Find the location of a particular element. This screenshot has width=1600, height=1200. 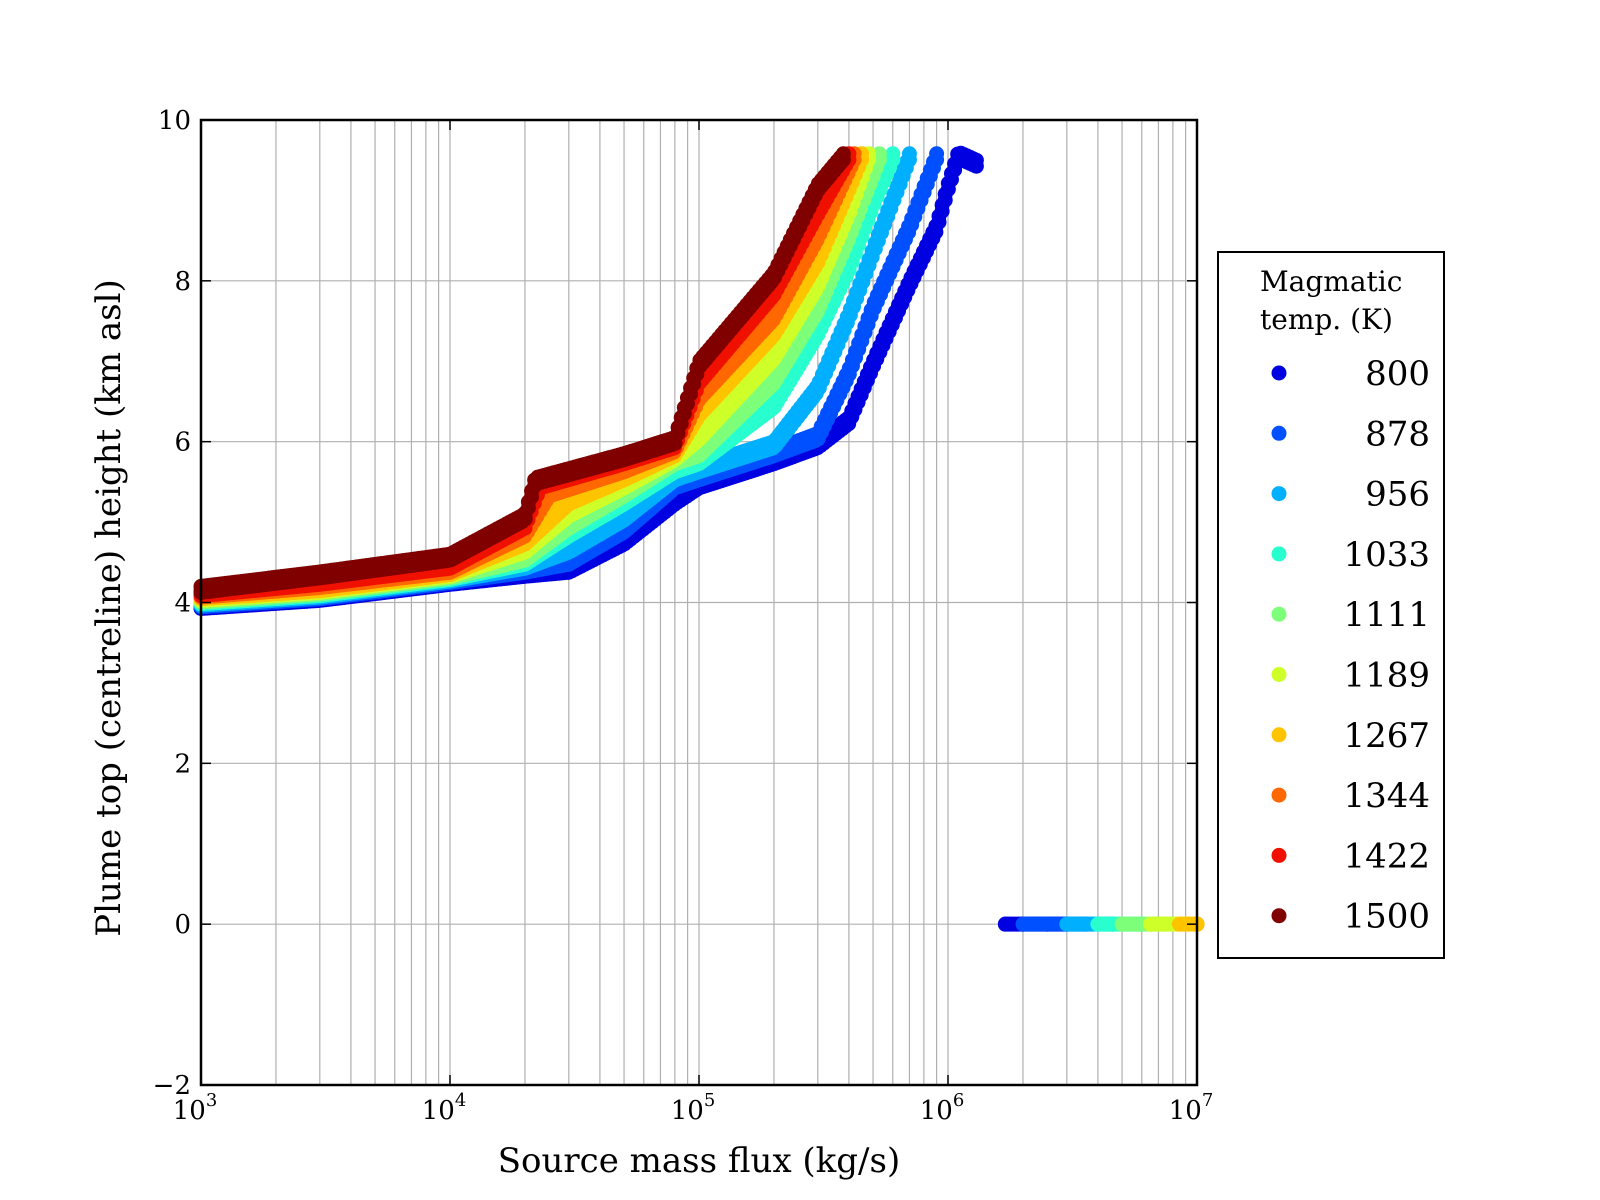

x-tick-exponent: 6 is located at coordinates (958, 1100).